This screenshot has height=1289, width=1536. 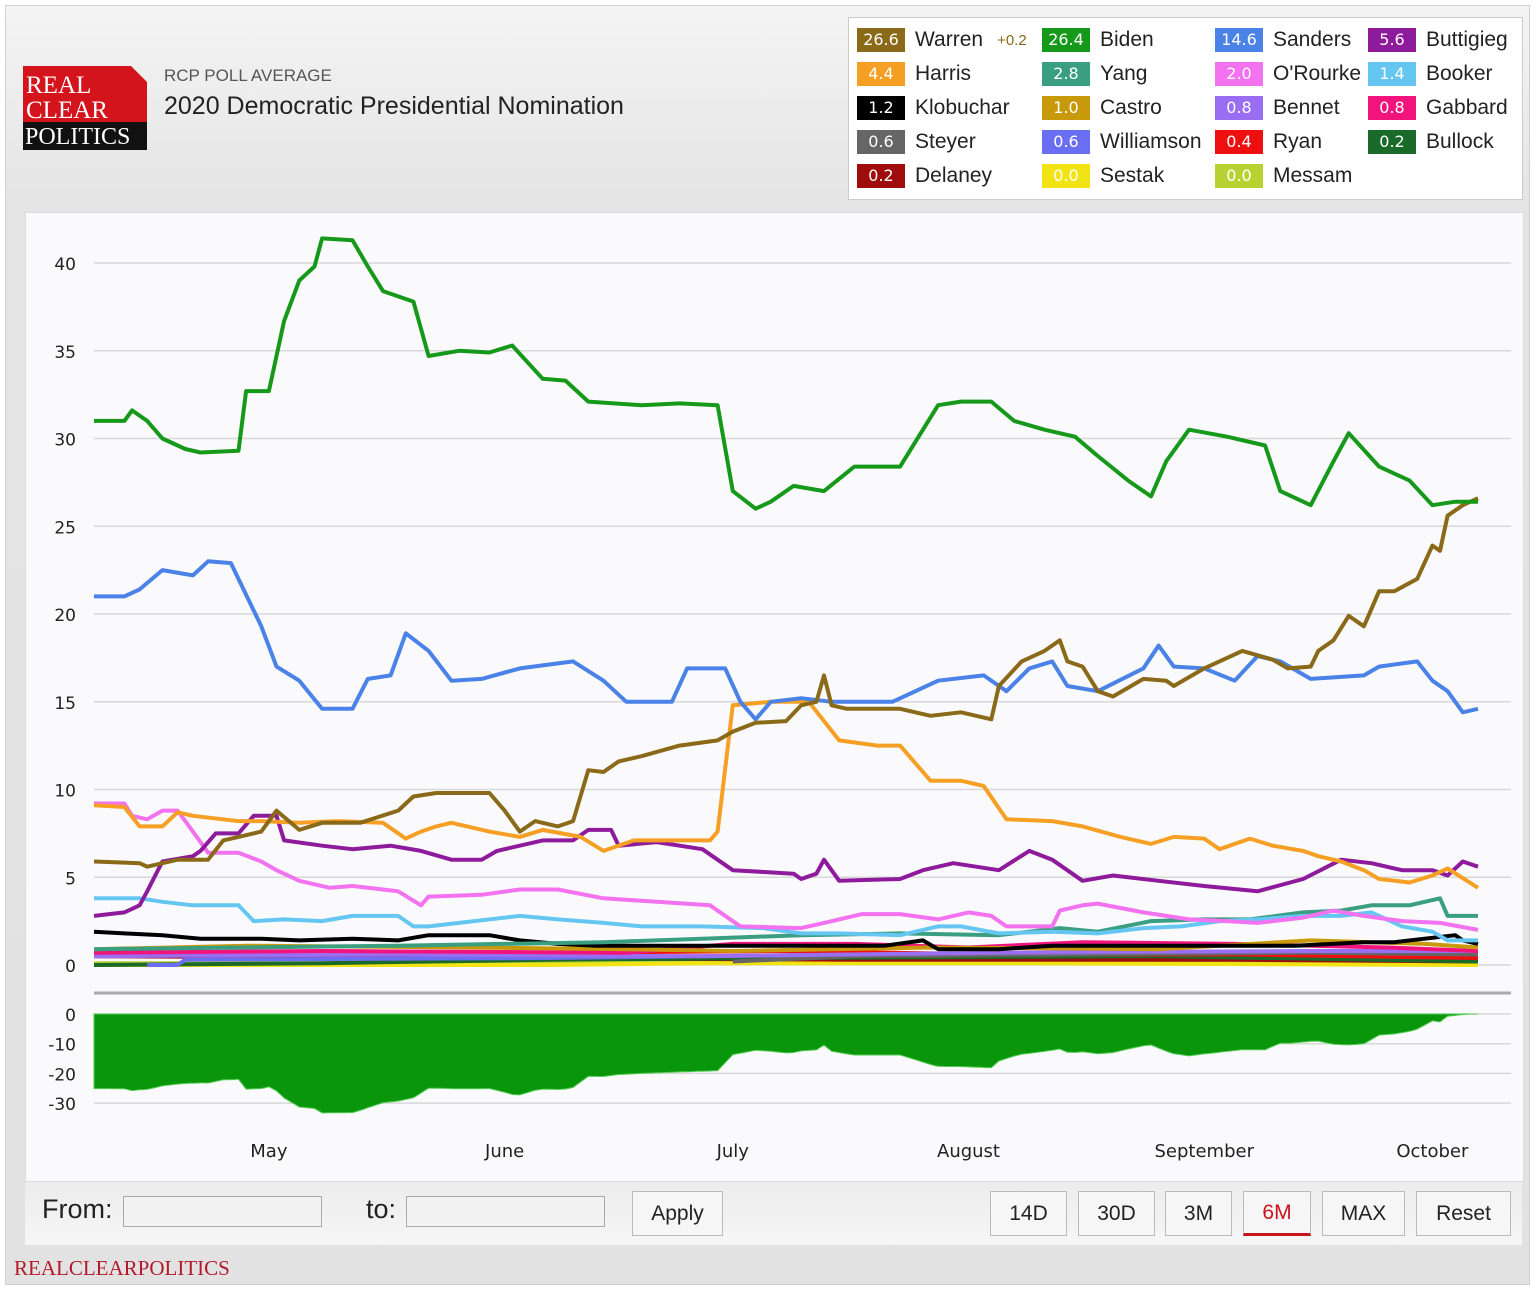 I want to click on x-month-label: June, so click(x=504, y=1151).